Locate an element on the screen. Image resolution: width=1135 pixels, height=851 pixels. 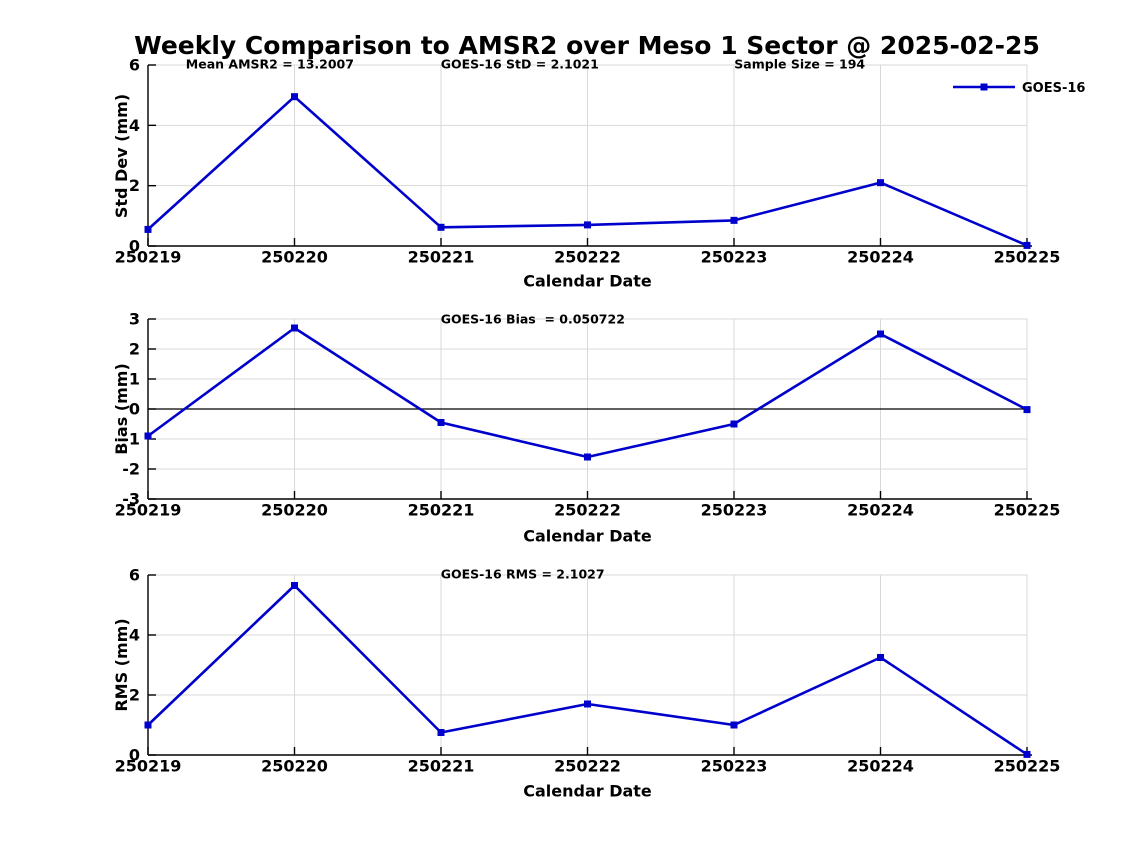
y-axis-label-std-dev: Std Dev (mm) is located at coordinates (121, 156).